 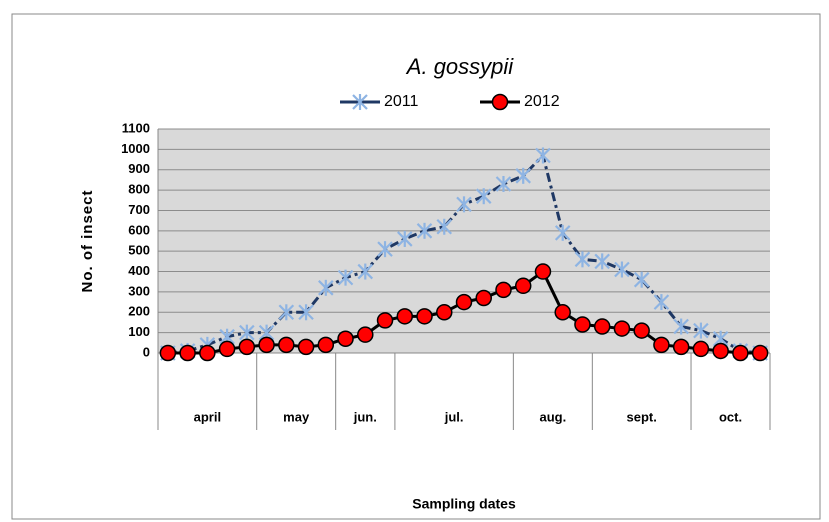 What do you see at coordinates (139, 331) in the screenshot?
I see `y-tick-label: 100` at bounding box center [139, 331].